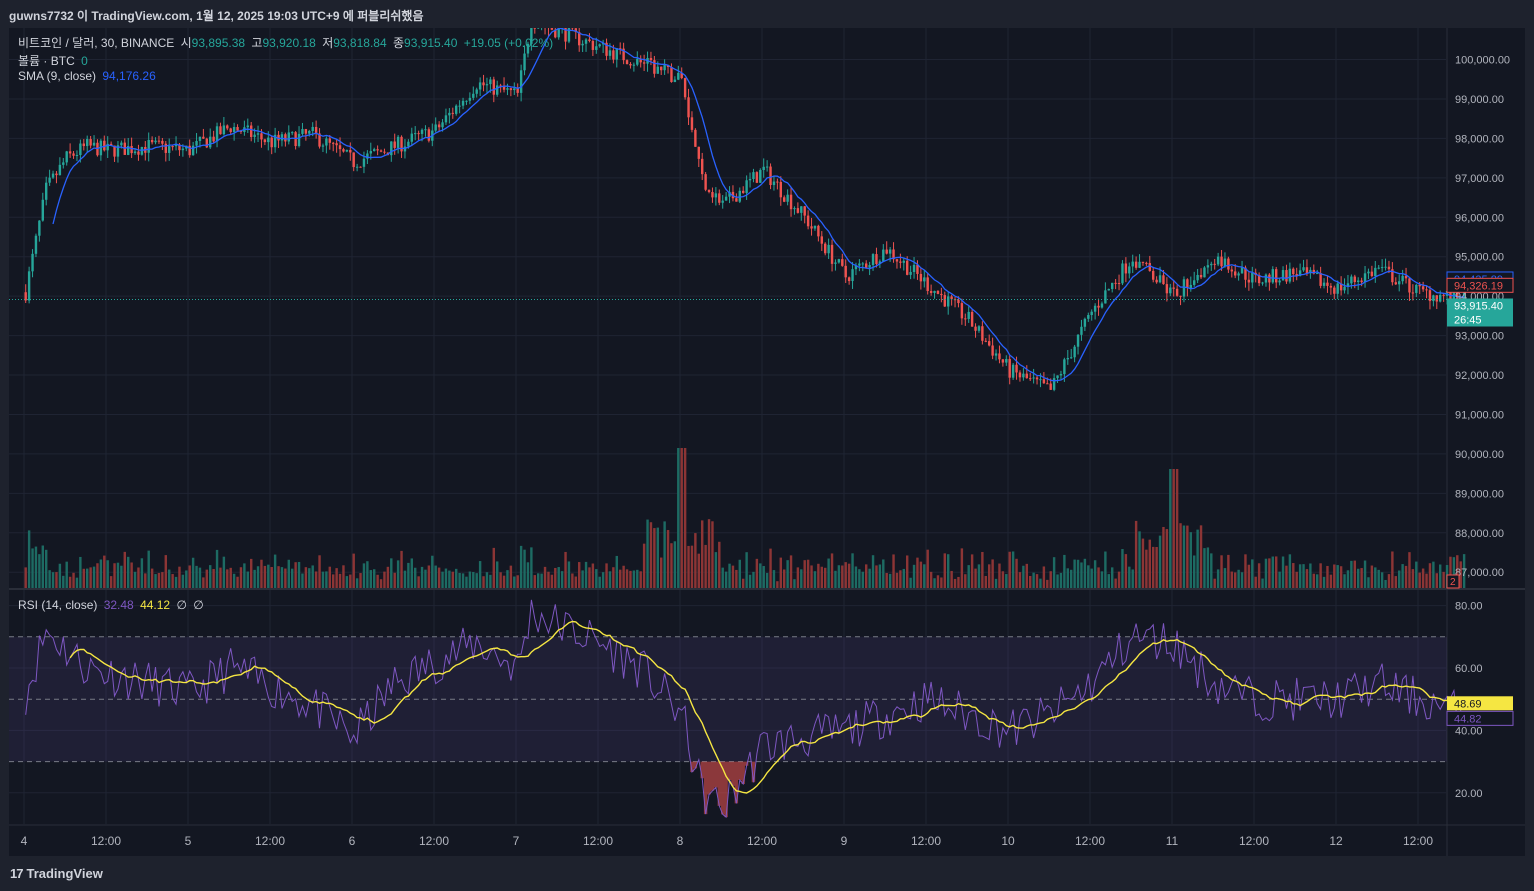 Image resolution: width=1534 pixels, height=891 pixels. Describe the element at coordinates (56, 873) in the screenshot. I see `tradingview-brand: 17 TradingView` at that location.